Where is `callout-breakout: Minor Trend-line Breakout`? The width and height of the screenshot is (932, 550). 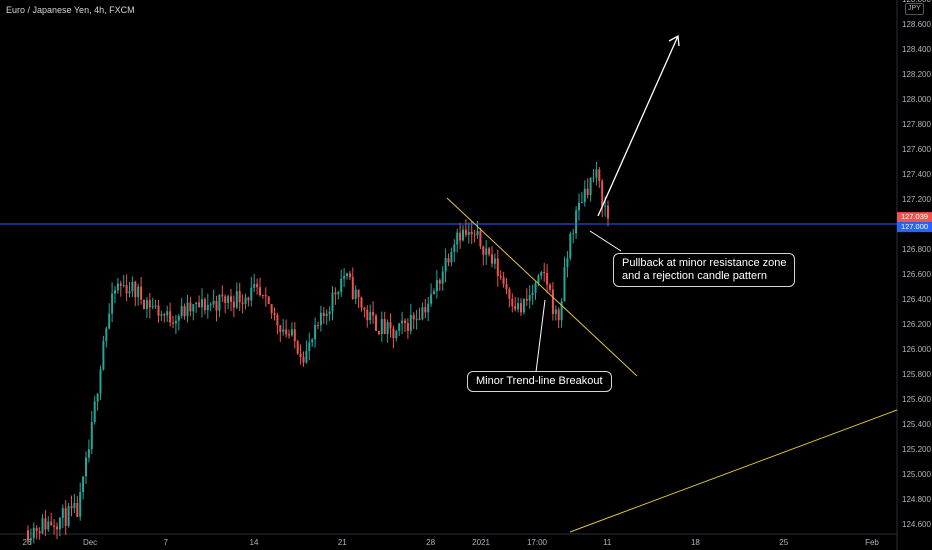 callout-breakout: Minor Trend-line Breakout is located at coordinates (539, 381).